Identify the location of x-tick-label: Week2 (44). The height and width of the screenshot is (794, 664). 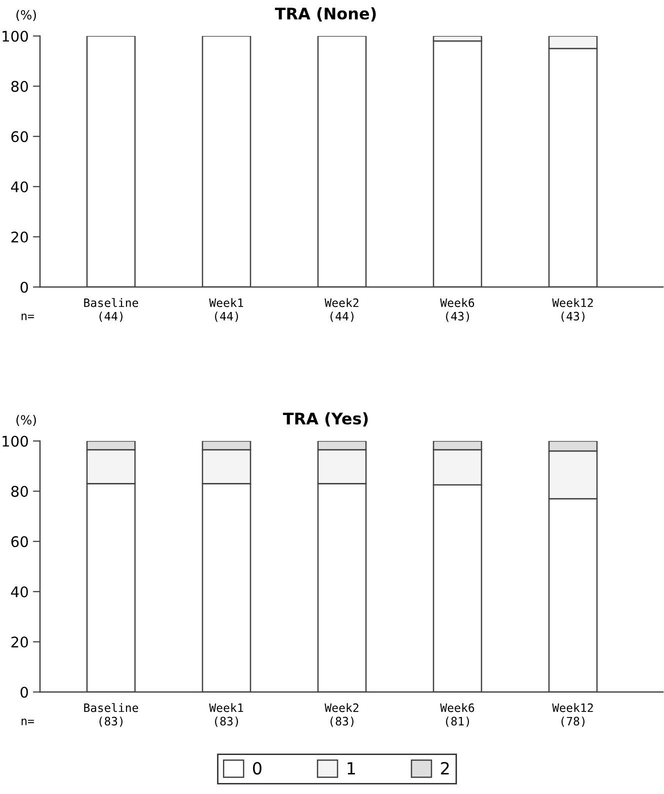
(341, 310).